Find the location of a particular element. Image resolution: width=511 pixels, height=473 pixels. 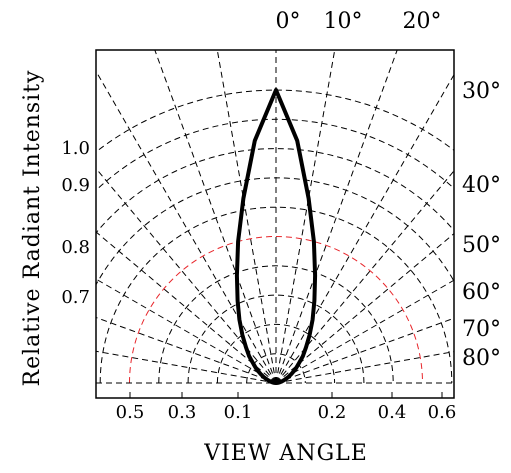

angle-label-0: 0° is located at coordinates (288, 21).